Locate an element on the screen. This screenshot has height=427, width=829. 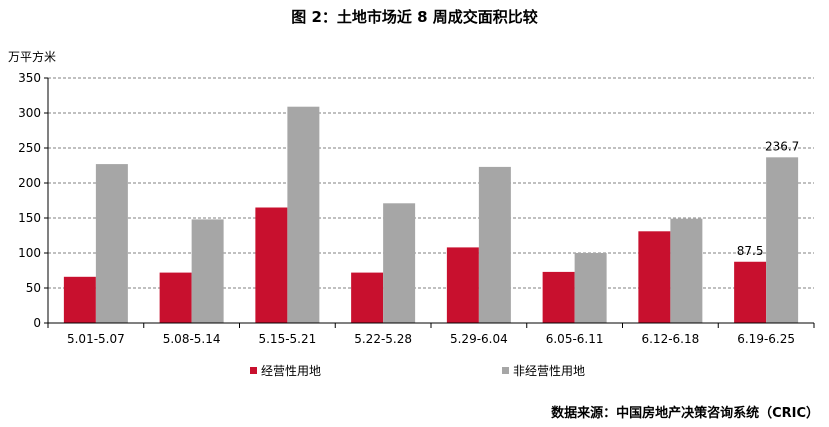
x-tick-label: 6.19-6.25 is located at coordinates (766, 339).